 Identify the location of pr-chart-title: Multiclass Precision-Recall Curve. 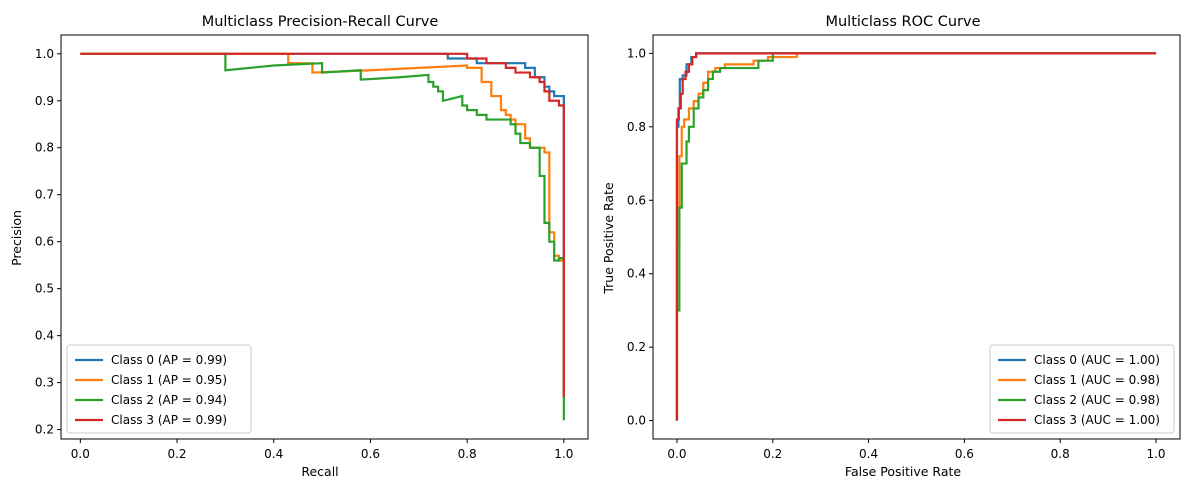
(320, 22).